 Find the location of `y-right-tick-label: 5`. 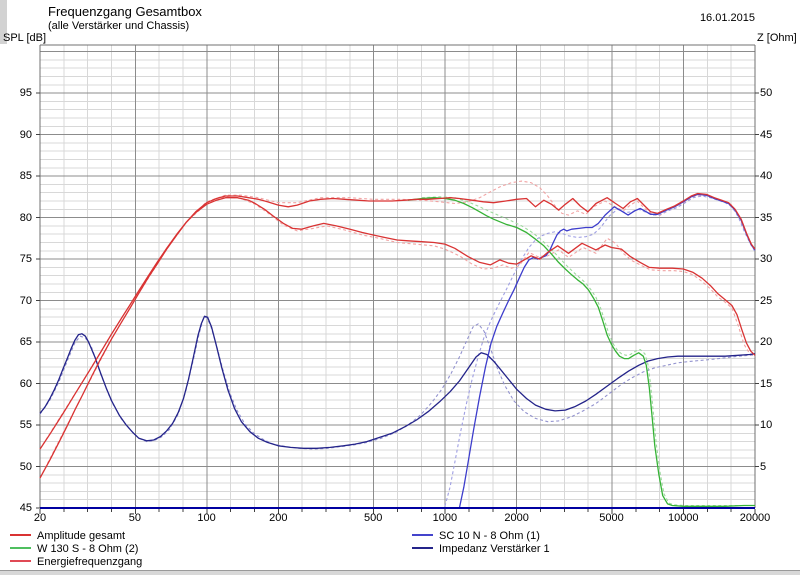

y-right-tick-label: 5 is located at coordinates (763, 466).